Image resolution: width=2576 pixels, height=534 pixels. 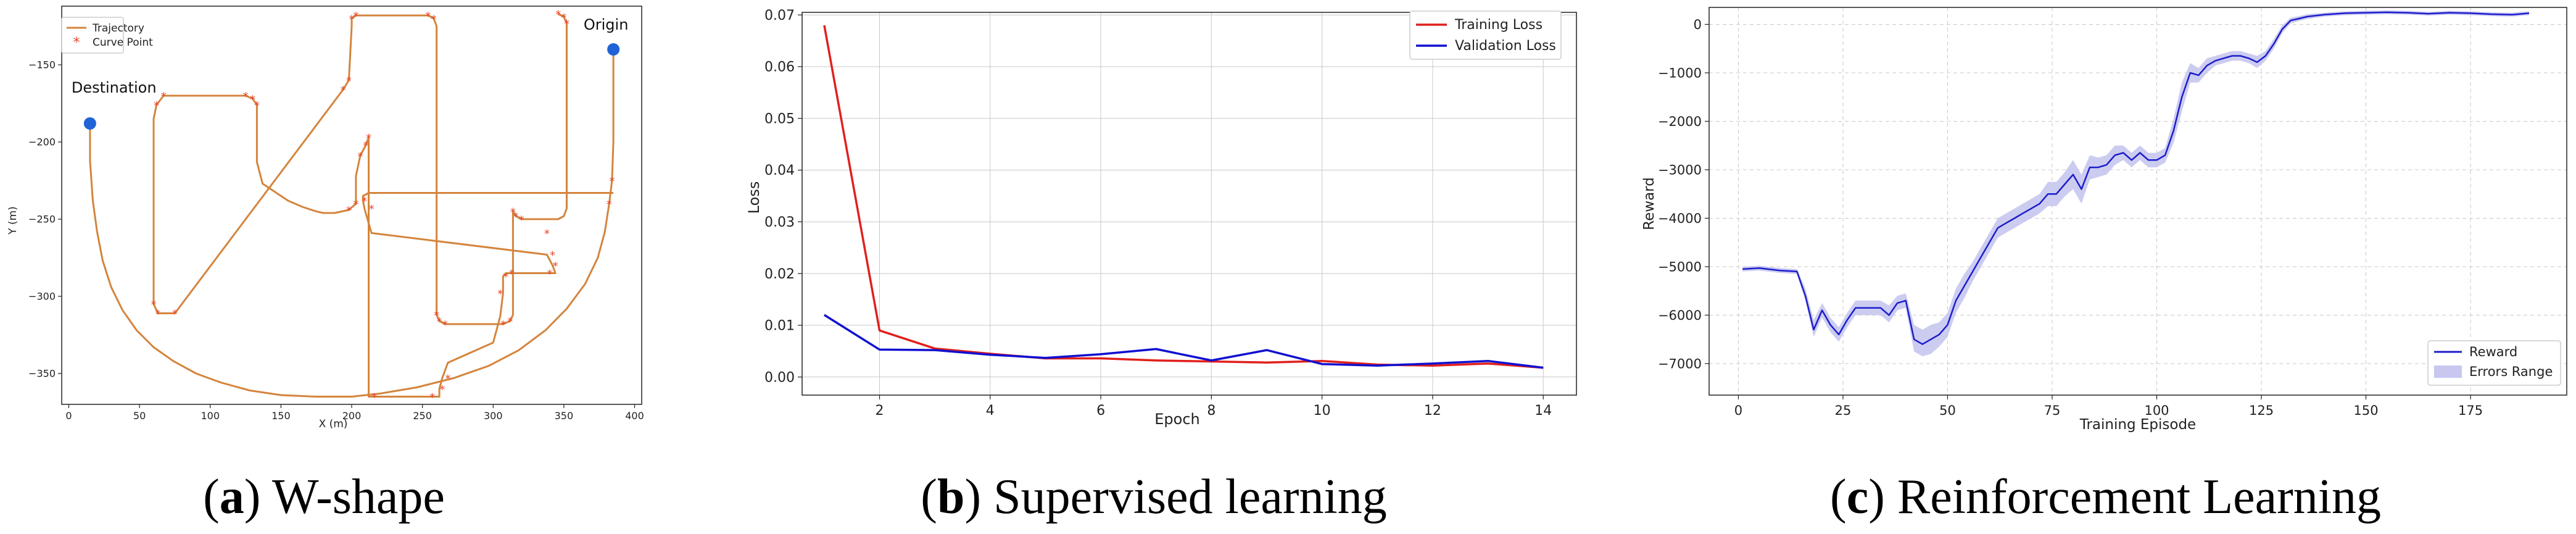 What do you see at coordinates (1498, 25) in the screenshot?
I see `legend-label-training: Training Loss` at bounding box center [1498, 25].